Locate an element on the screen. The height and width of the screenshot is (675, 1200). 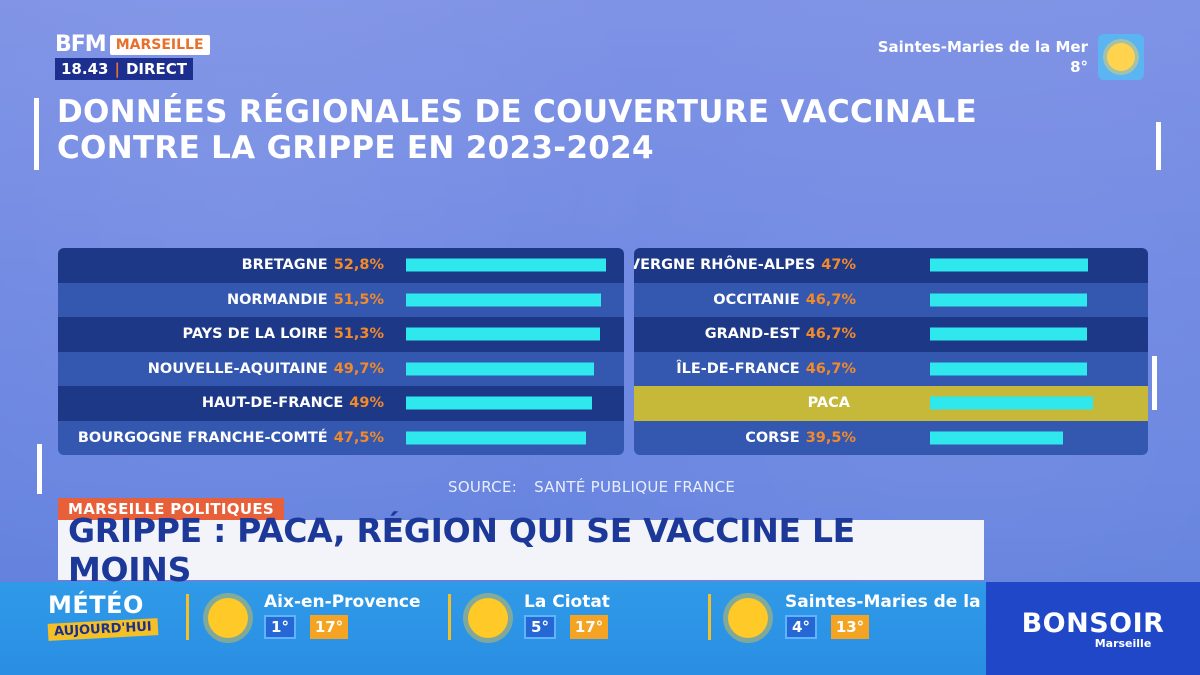
coverage-value: 47% is located at coordinates (838, 265).